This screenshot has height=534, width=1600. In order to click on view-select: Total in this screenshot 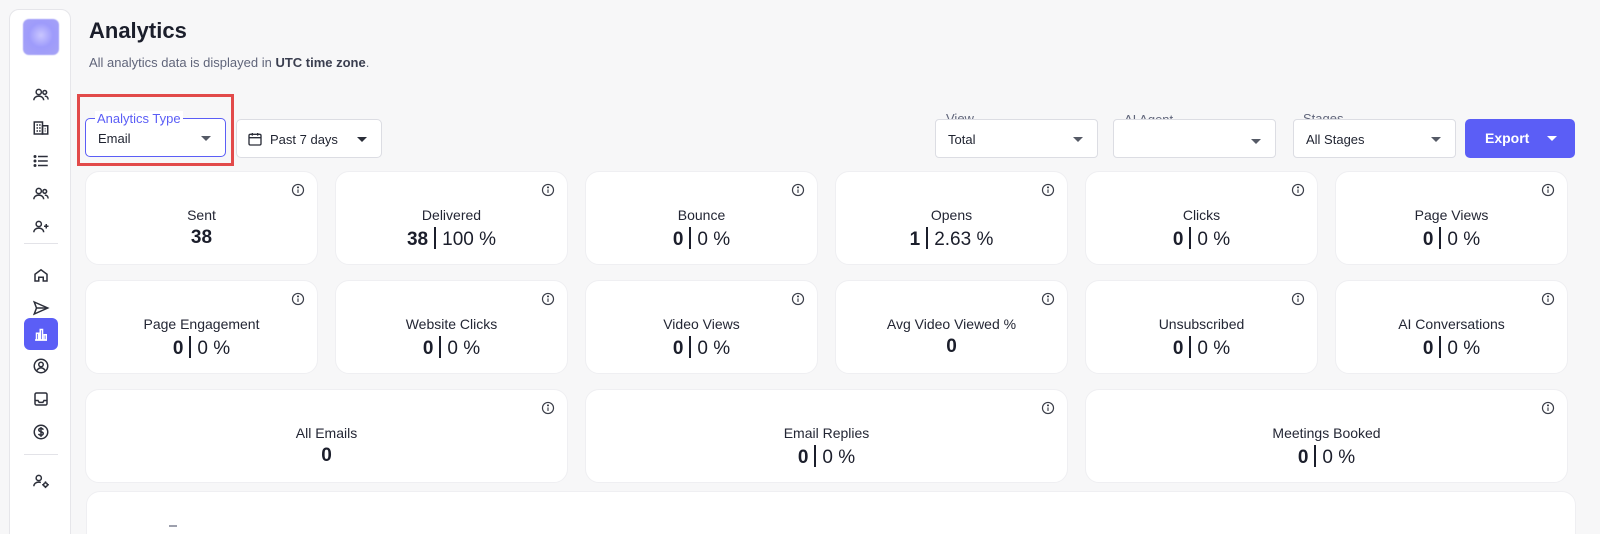, I will do `click(1016, 138)`.